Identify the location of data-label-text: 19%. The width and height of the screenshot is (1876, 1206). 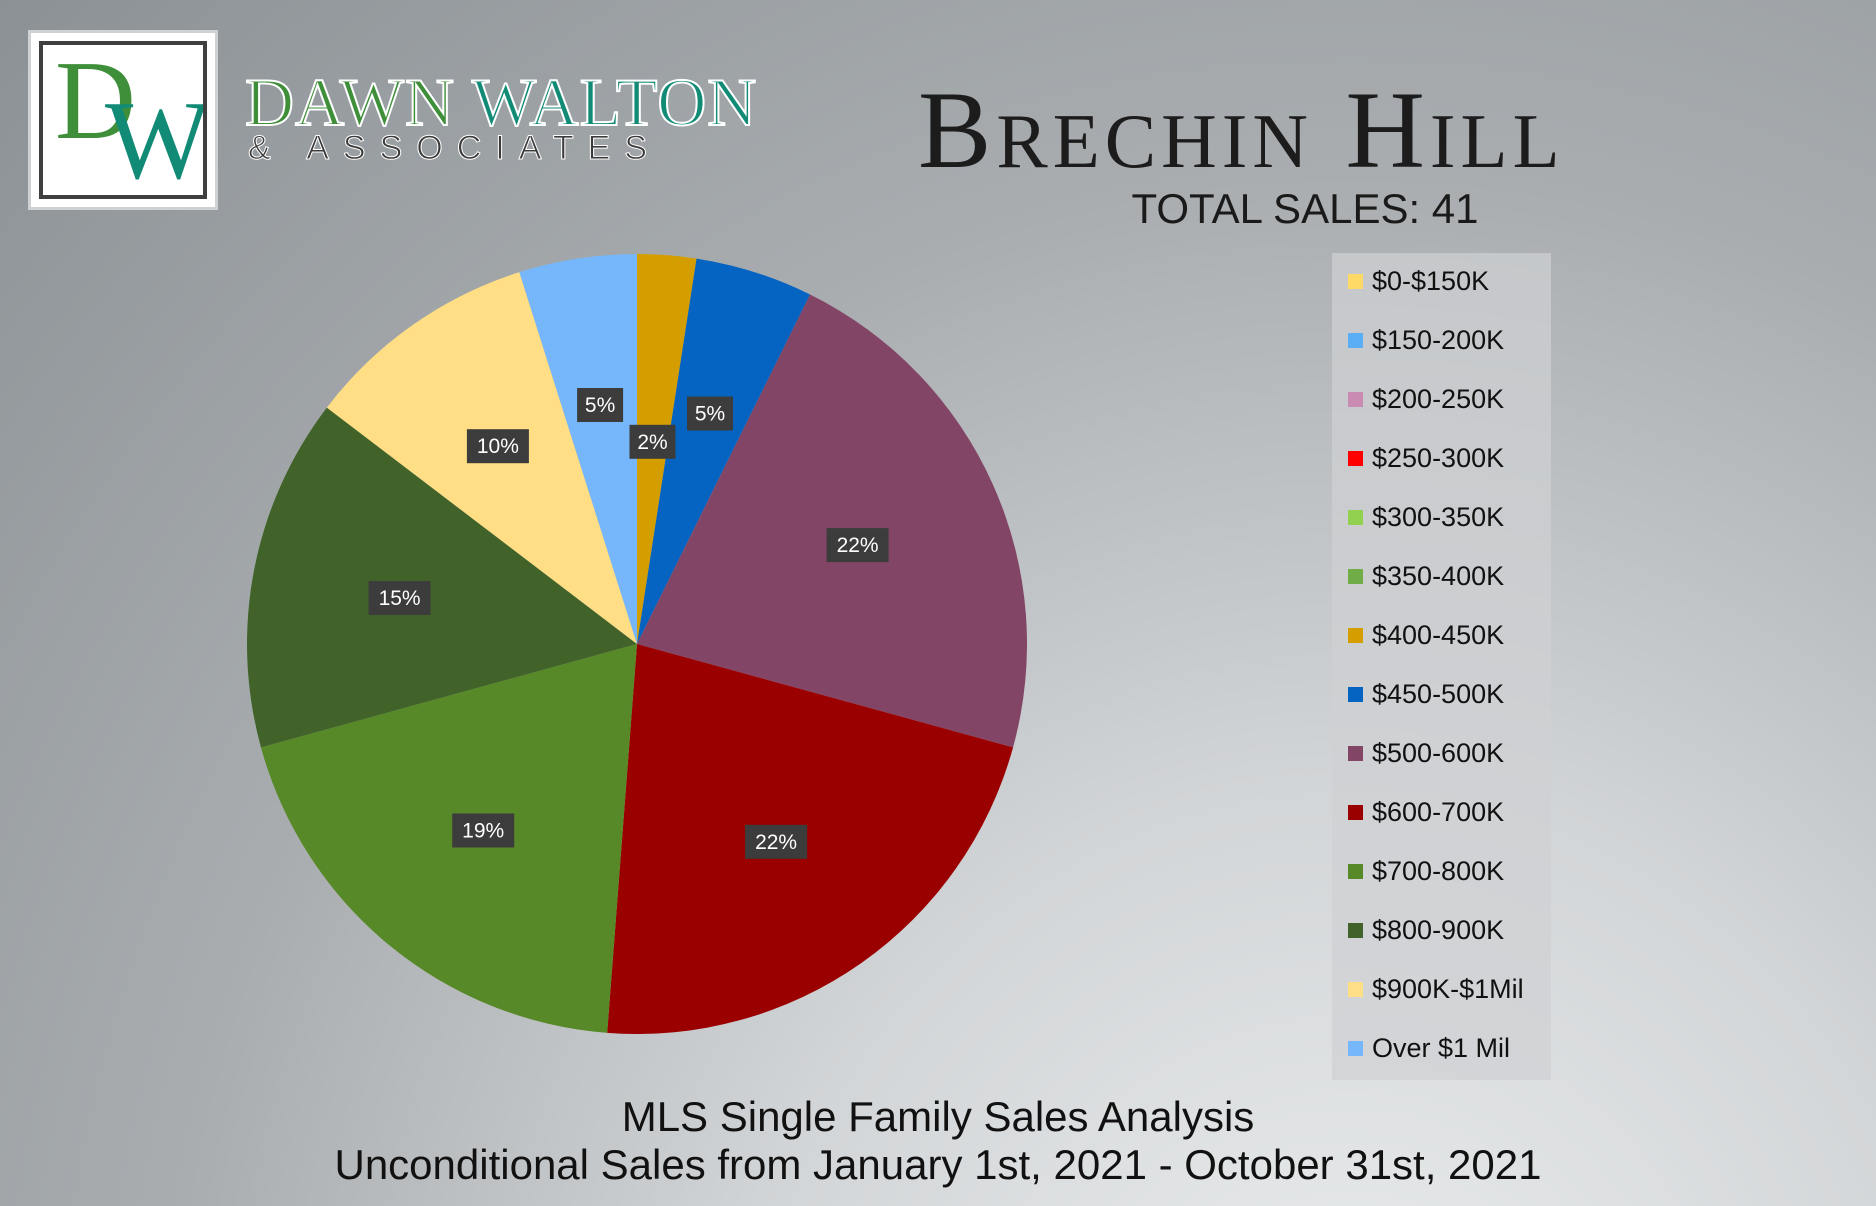
(483, 831).